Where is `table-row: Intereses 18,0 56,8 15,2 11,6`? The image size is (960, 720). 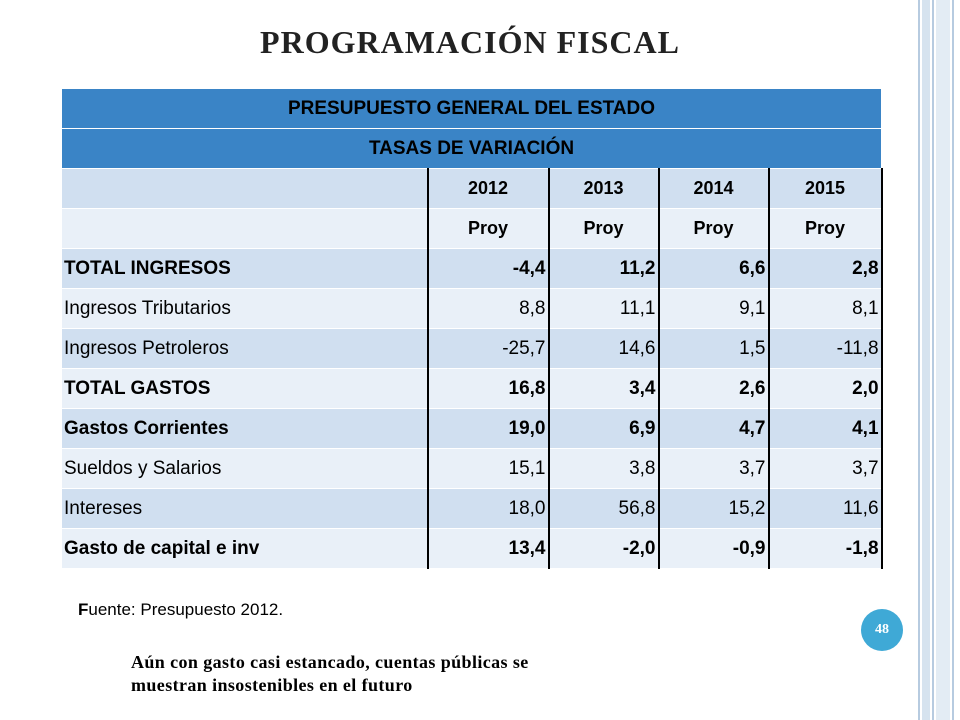
table-row: Intereses 18,0 56,8 15,2 11,6 is located at coordinates (472, 508).